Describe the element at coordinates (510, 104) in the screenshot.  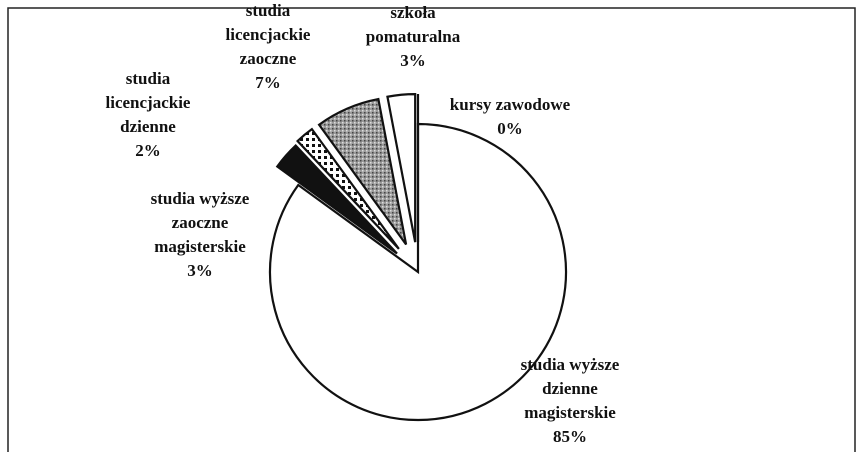
I see `slice-label: kursy zawodowe` at that location.